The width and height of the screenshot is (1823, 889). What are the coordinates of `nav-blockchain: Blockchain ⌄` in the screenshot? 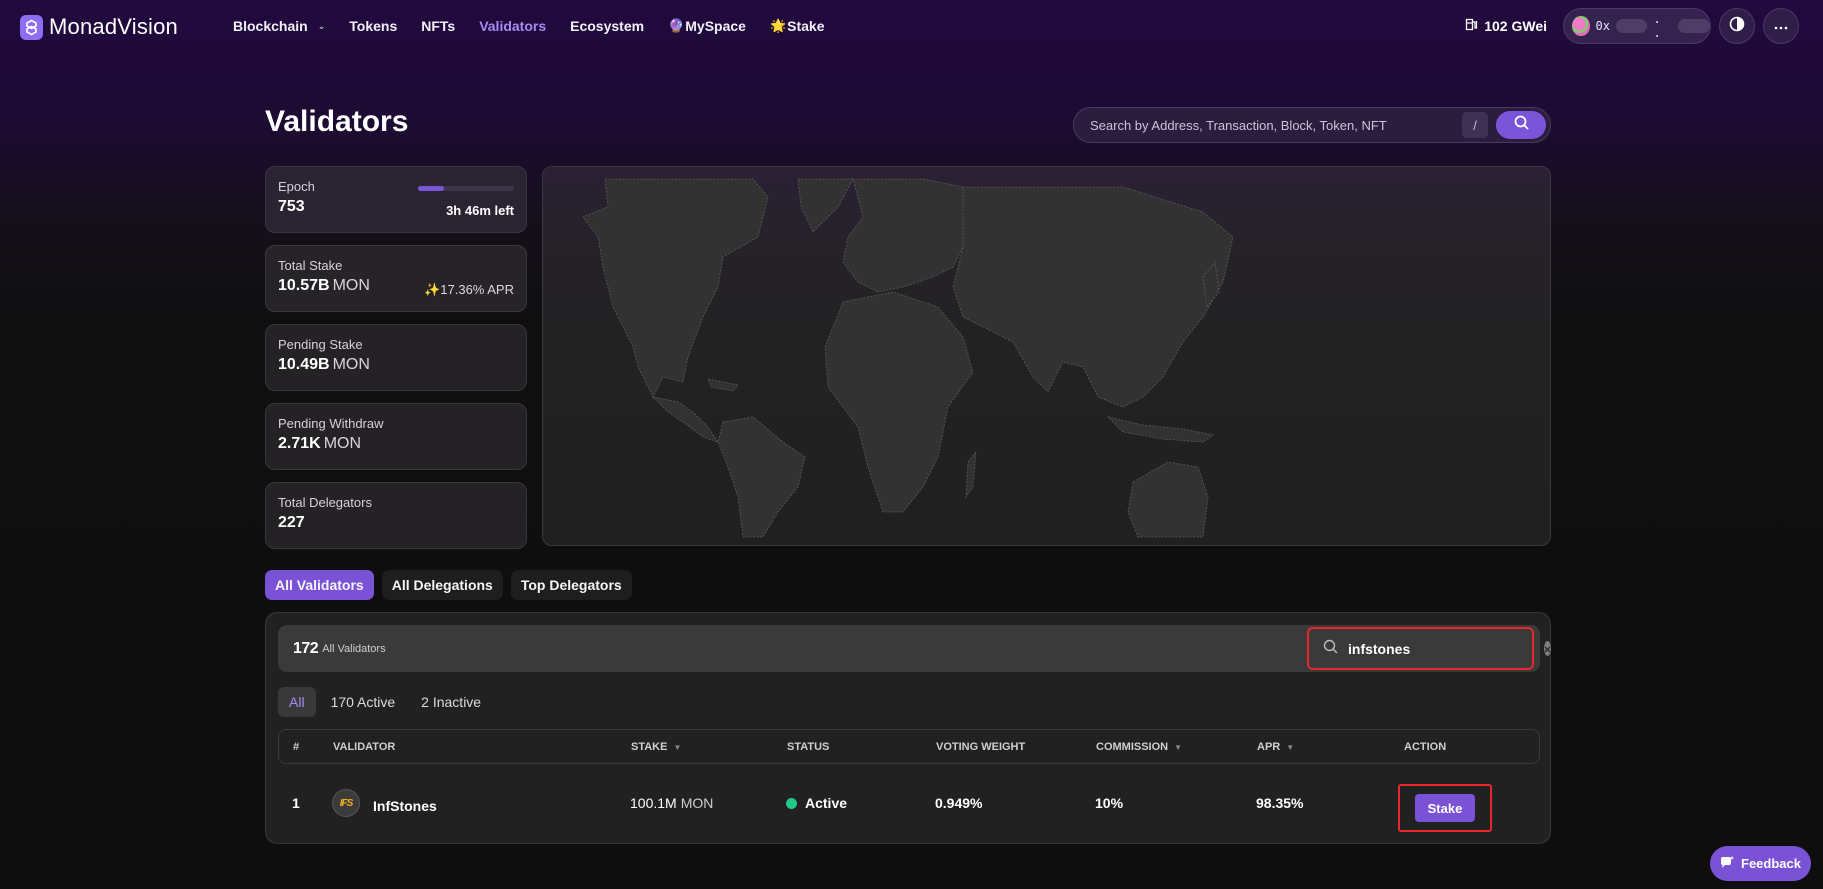 It's located at (279, 26).